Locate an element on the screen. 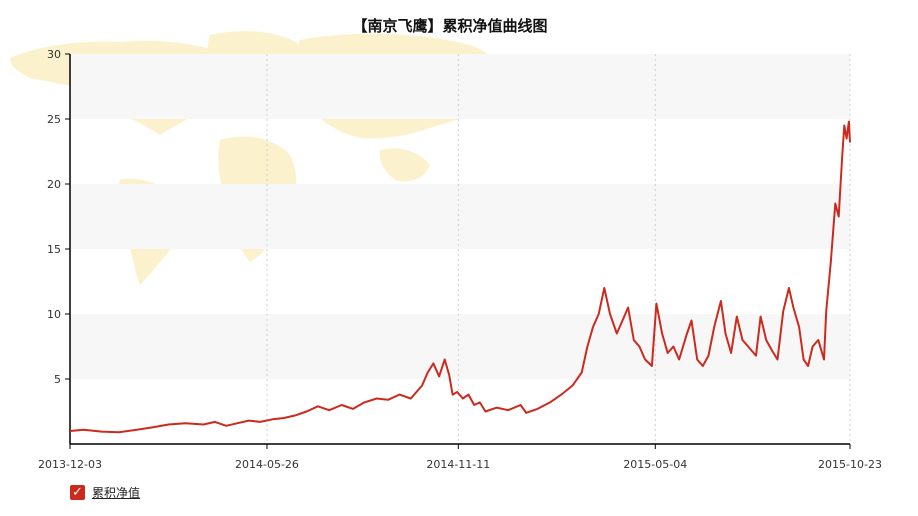 The height and width of the screenshot is (516, 918). checkbox-checked-icon: ✓ is located at coordinates (77, 492).